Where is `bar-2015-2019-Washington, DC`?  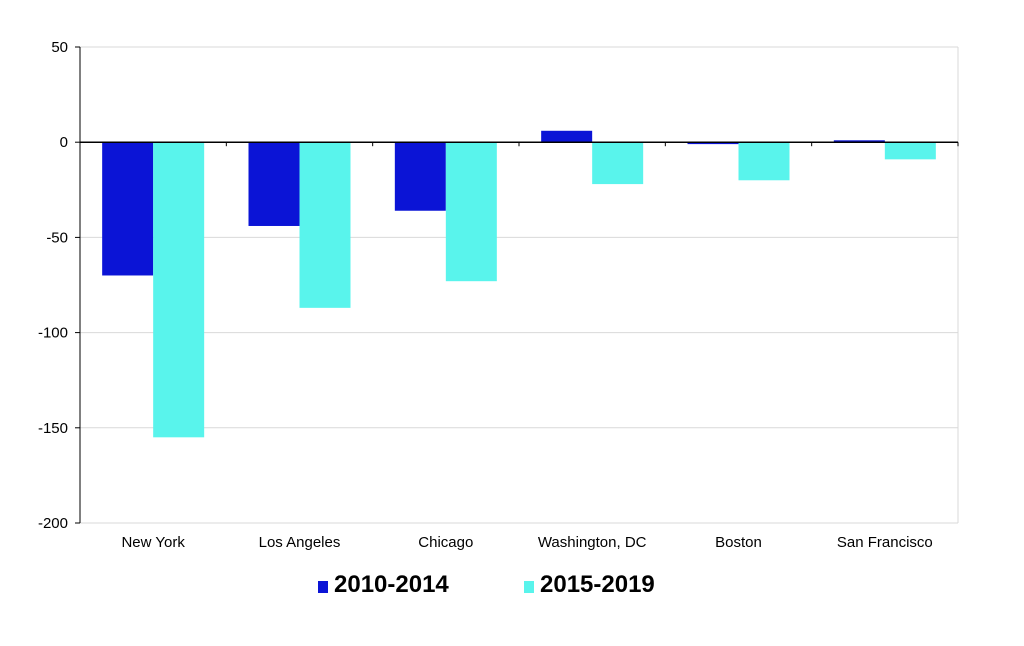 bar-2015-2019-Washington, DC is located at coordinates (618, 163).